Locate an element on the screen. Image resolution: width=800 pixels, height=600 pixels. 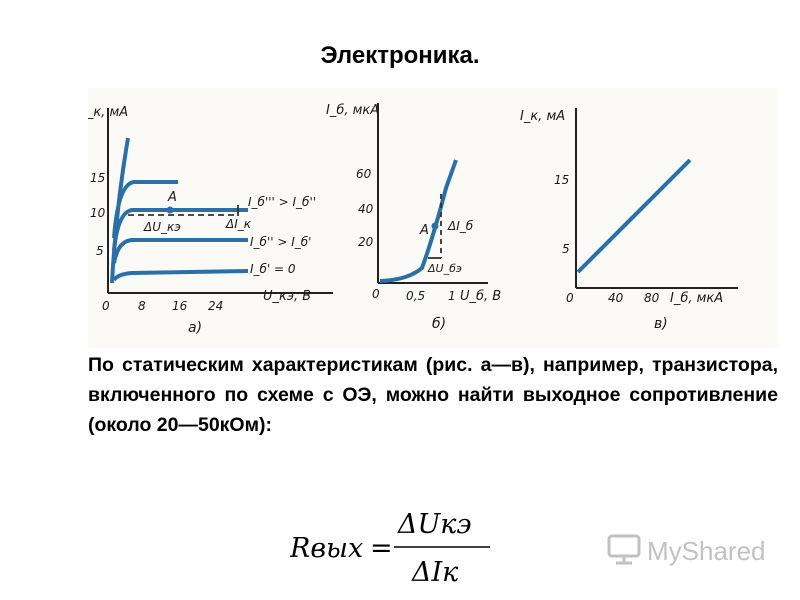
plot-b-delta-i: ΔI_б is located at coordinates (460, 226).